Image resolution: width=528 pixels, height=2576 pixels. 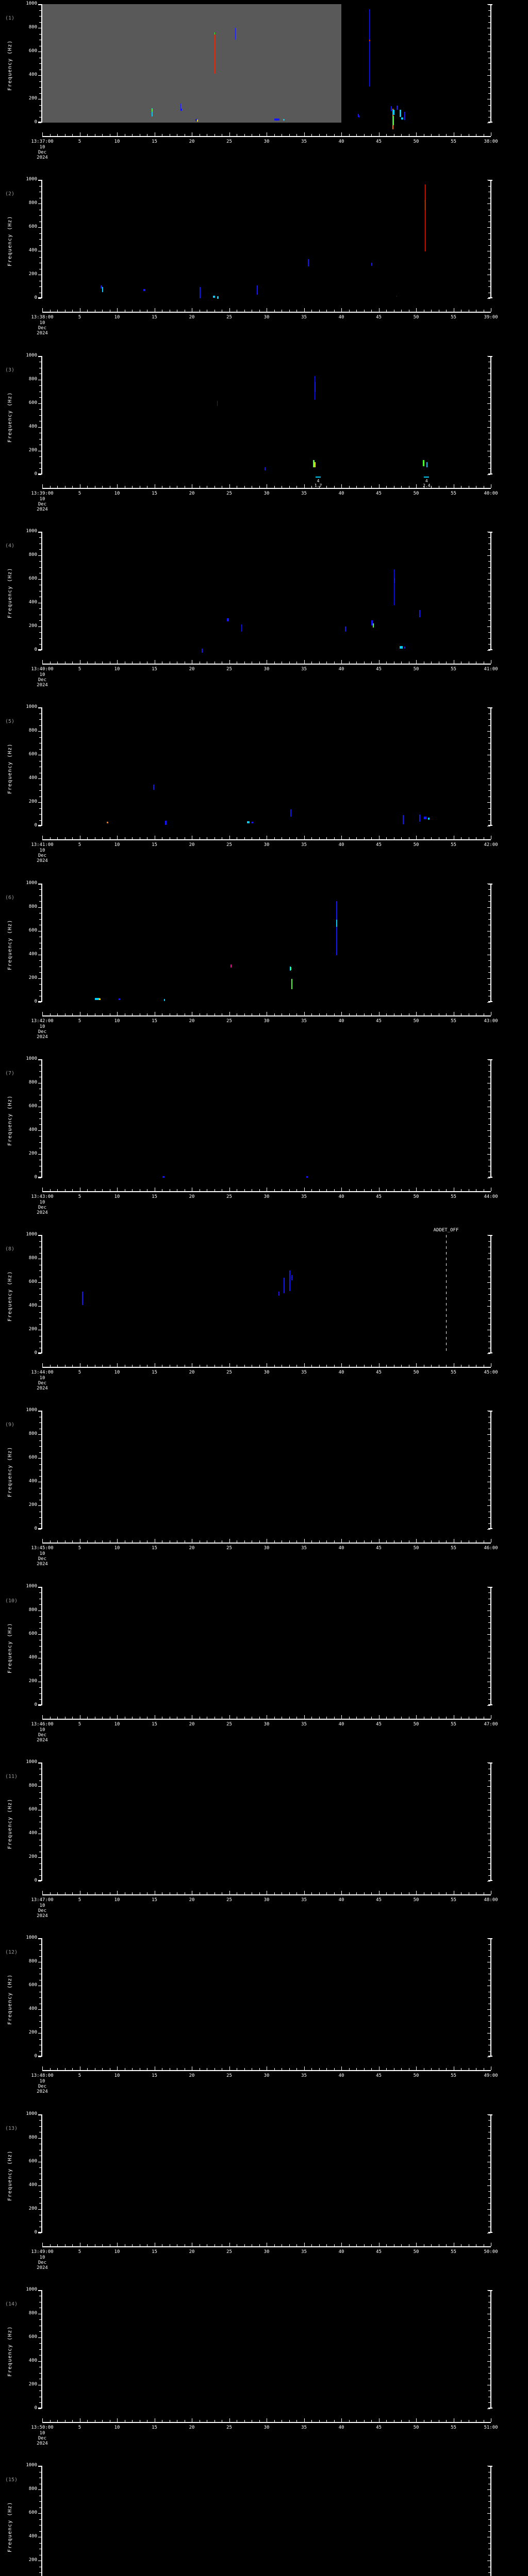 I want to click on y-tick-label: 200, so click(x=32, y=2208).